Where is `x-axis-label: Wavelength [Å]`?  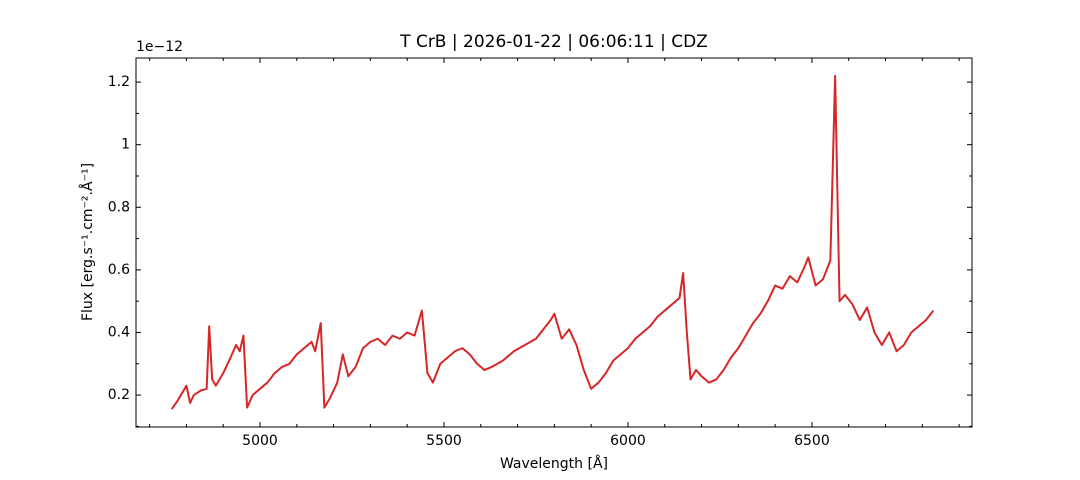 x-axis-label: Wavelength [Å] is located at coordinates (554, 463).